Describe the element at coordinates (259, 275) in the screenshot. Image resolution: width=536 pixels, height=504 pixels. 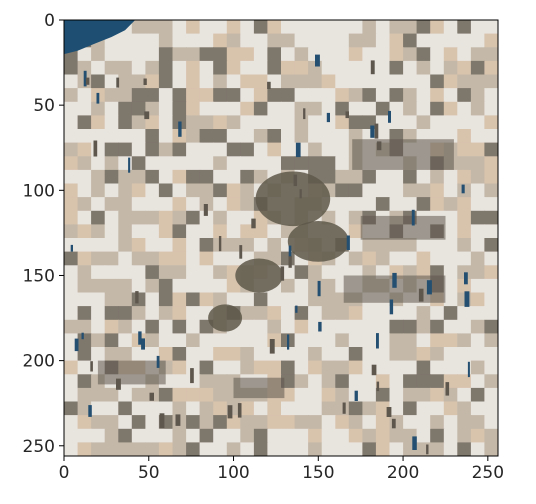
I see `shrub-patch` at that location.